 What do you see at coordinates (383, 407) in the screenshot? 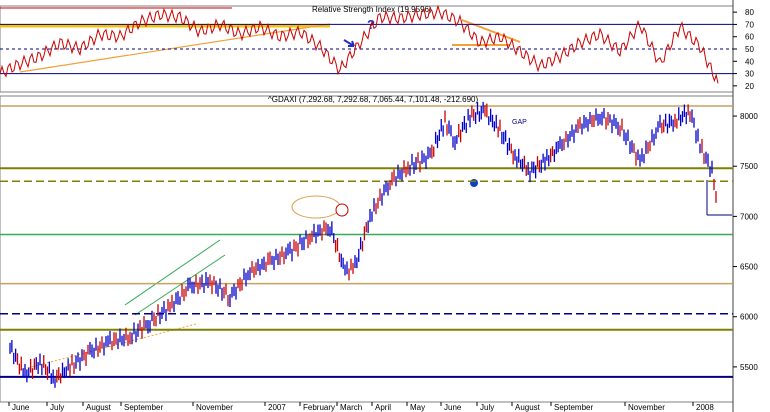
I see `x-tick-label-8: April` at bounding box center [383, 407].